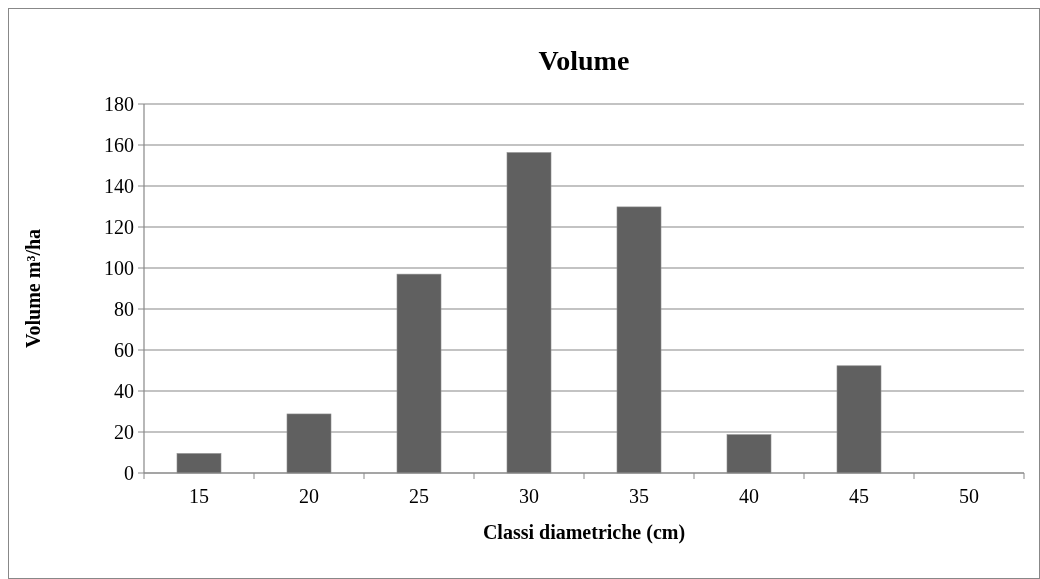 The image size is (1040, 579). Describe the element at coordinates (119, 145) in the screenshot. I see `y-tick-label: 160` at that location.